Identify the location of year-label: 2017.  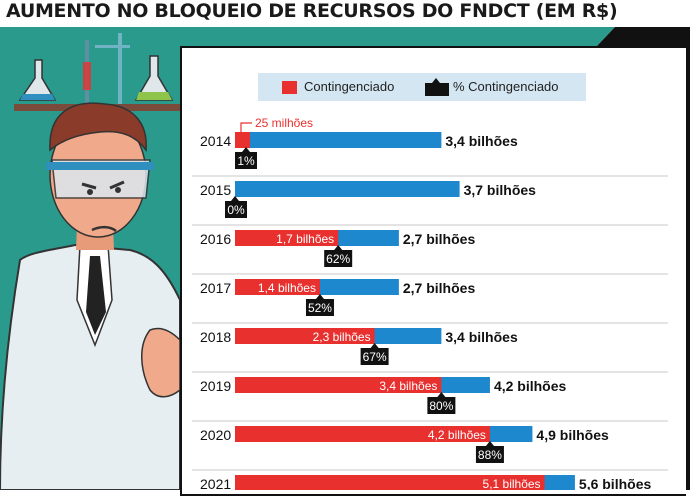
(215, 288).